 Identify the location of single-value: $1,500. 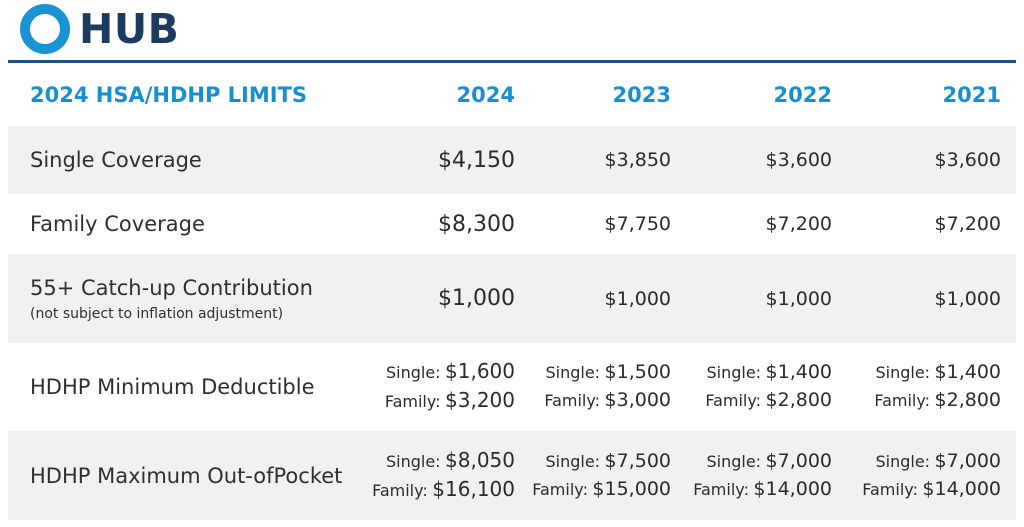
(637, 372).